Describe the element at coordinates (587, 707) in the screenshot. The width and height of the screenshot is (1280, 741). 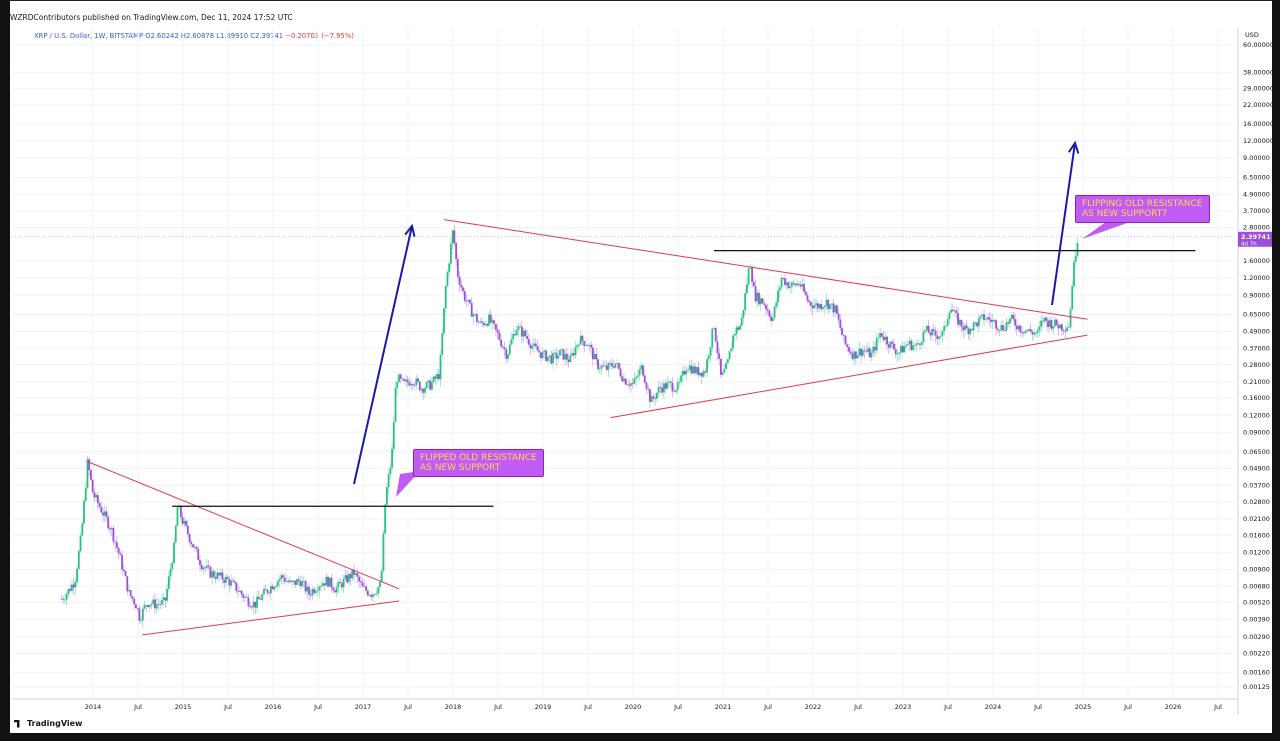
I see `x-tick-label: Jul` at that location.